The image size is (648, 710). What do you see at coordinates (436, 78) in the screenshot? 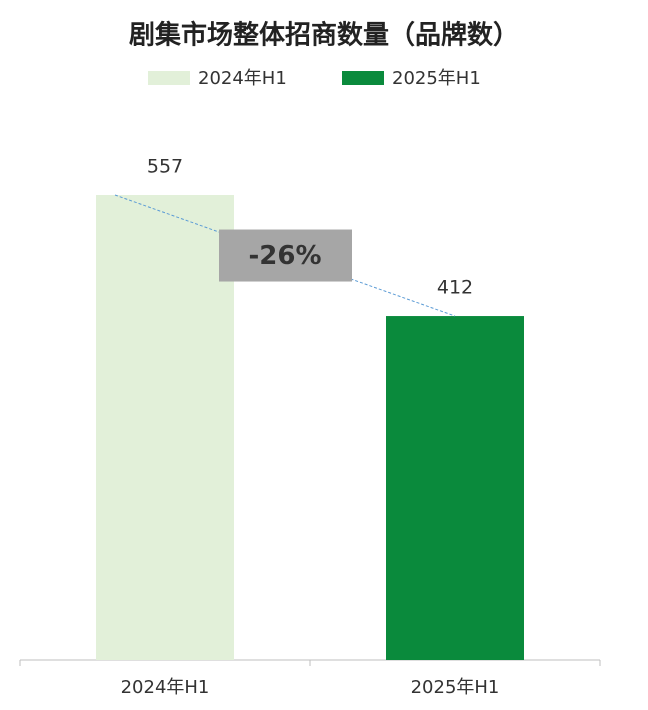
I see `legend-label: 2025年H1` at bounding box center [436, 78].